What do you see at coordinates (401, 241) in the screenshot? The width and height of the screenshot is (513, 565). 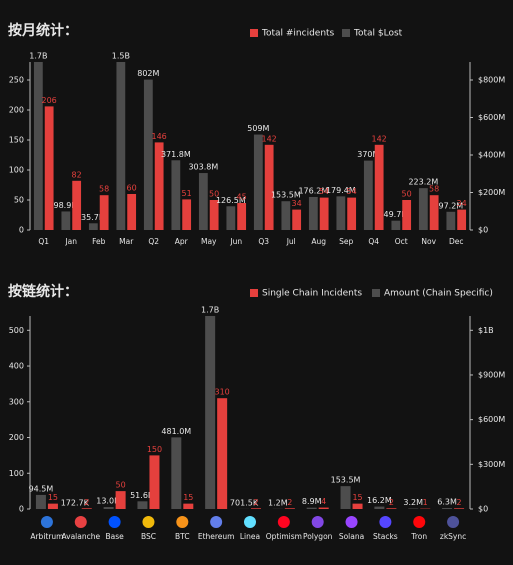 I see `x-tick-label: Oct` at bounding box center [401, 241].